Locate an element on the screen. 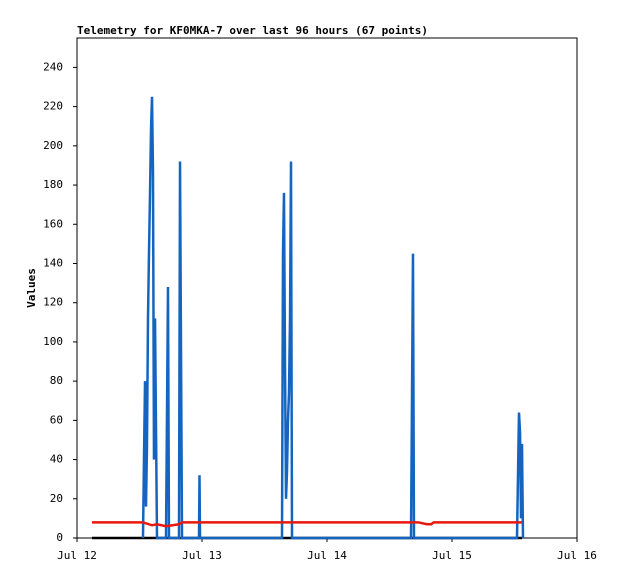 The height and width of the screenshot is (579, 618). y-tick-label: 180 is located at coordinates (53, 184).